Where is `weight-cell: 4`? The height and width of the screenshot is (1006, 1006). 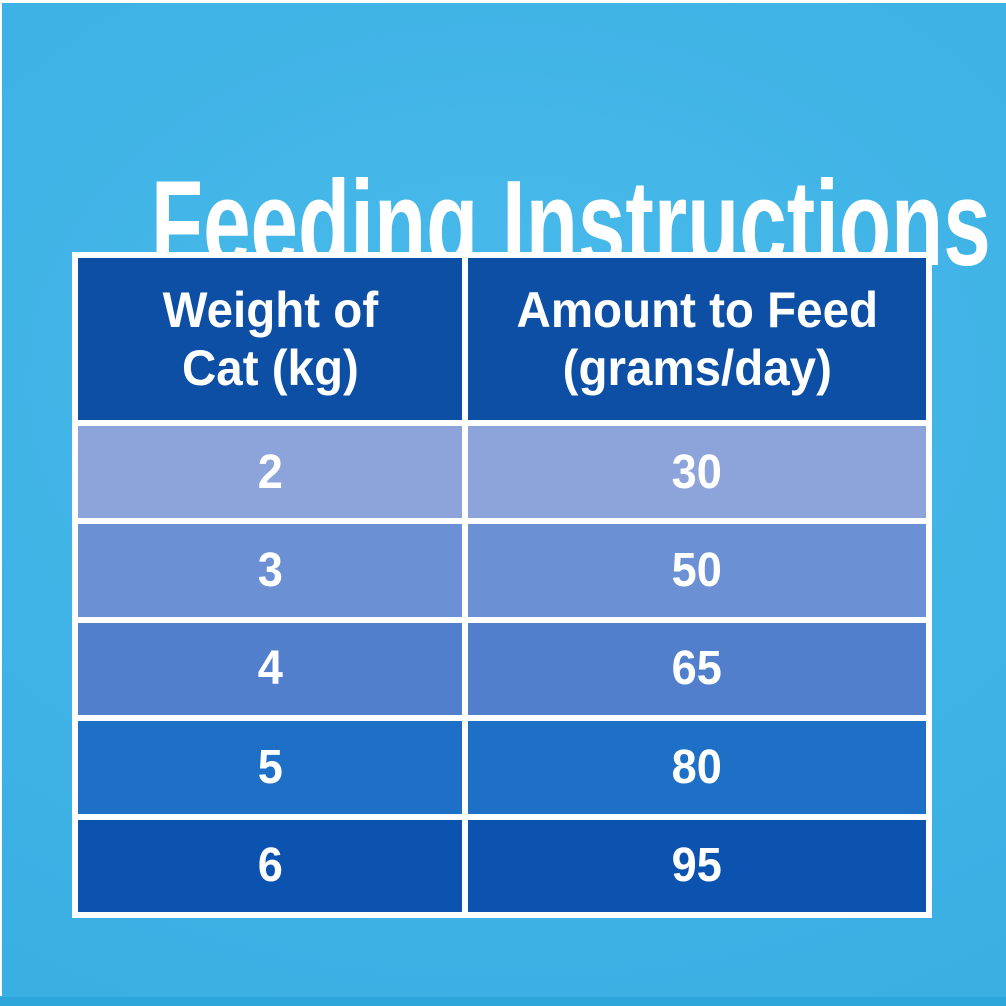 weight-cell: 4 is located at coordinates (270, 669).